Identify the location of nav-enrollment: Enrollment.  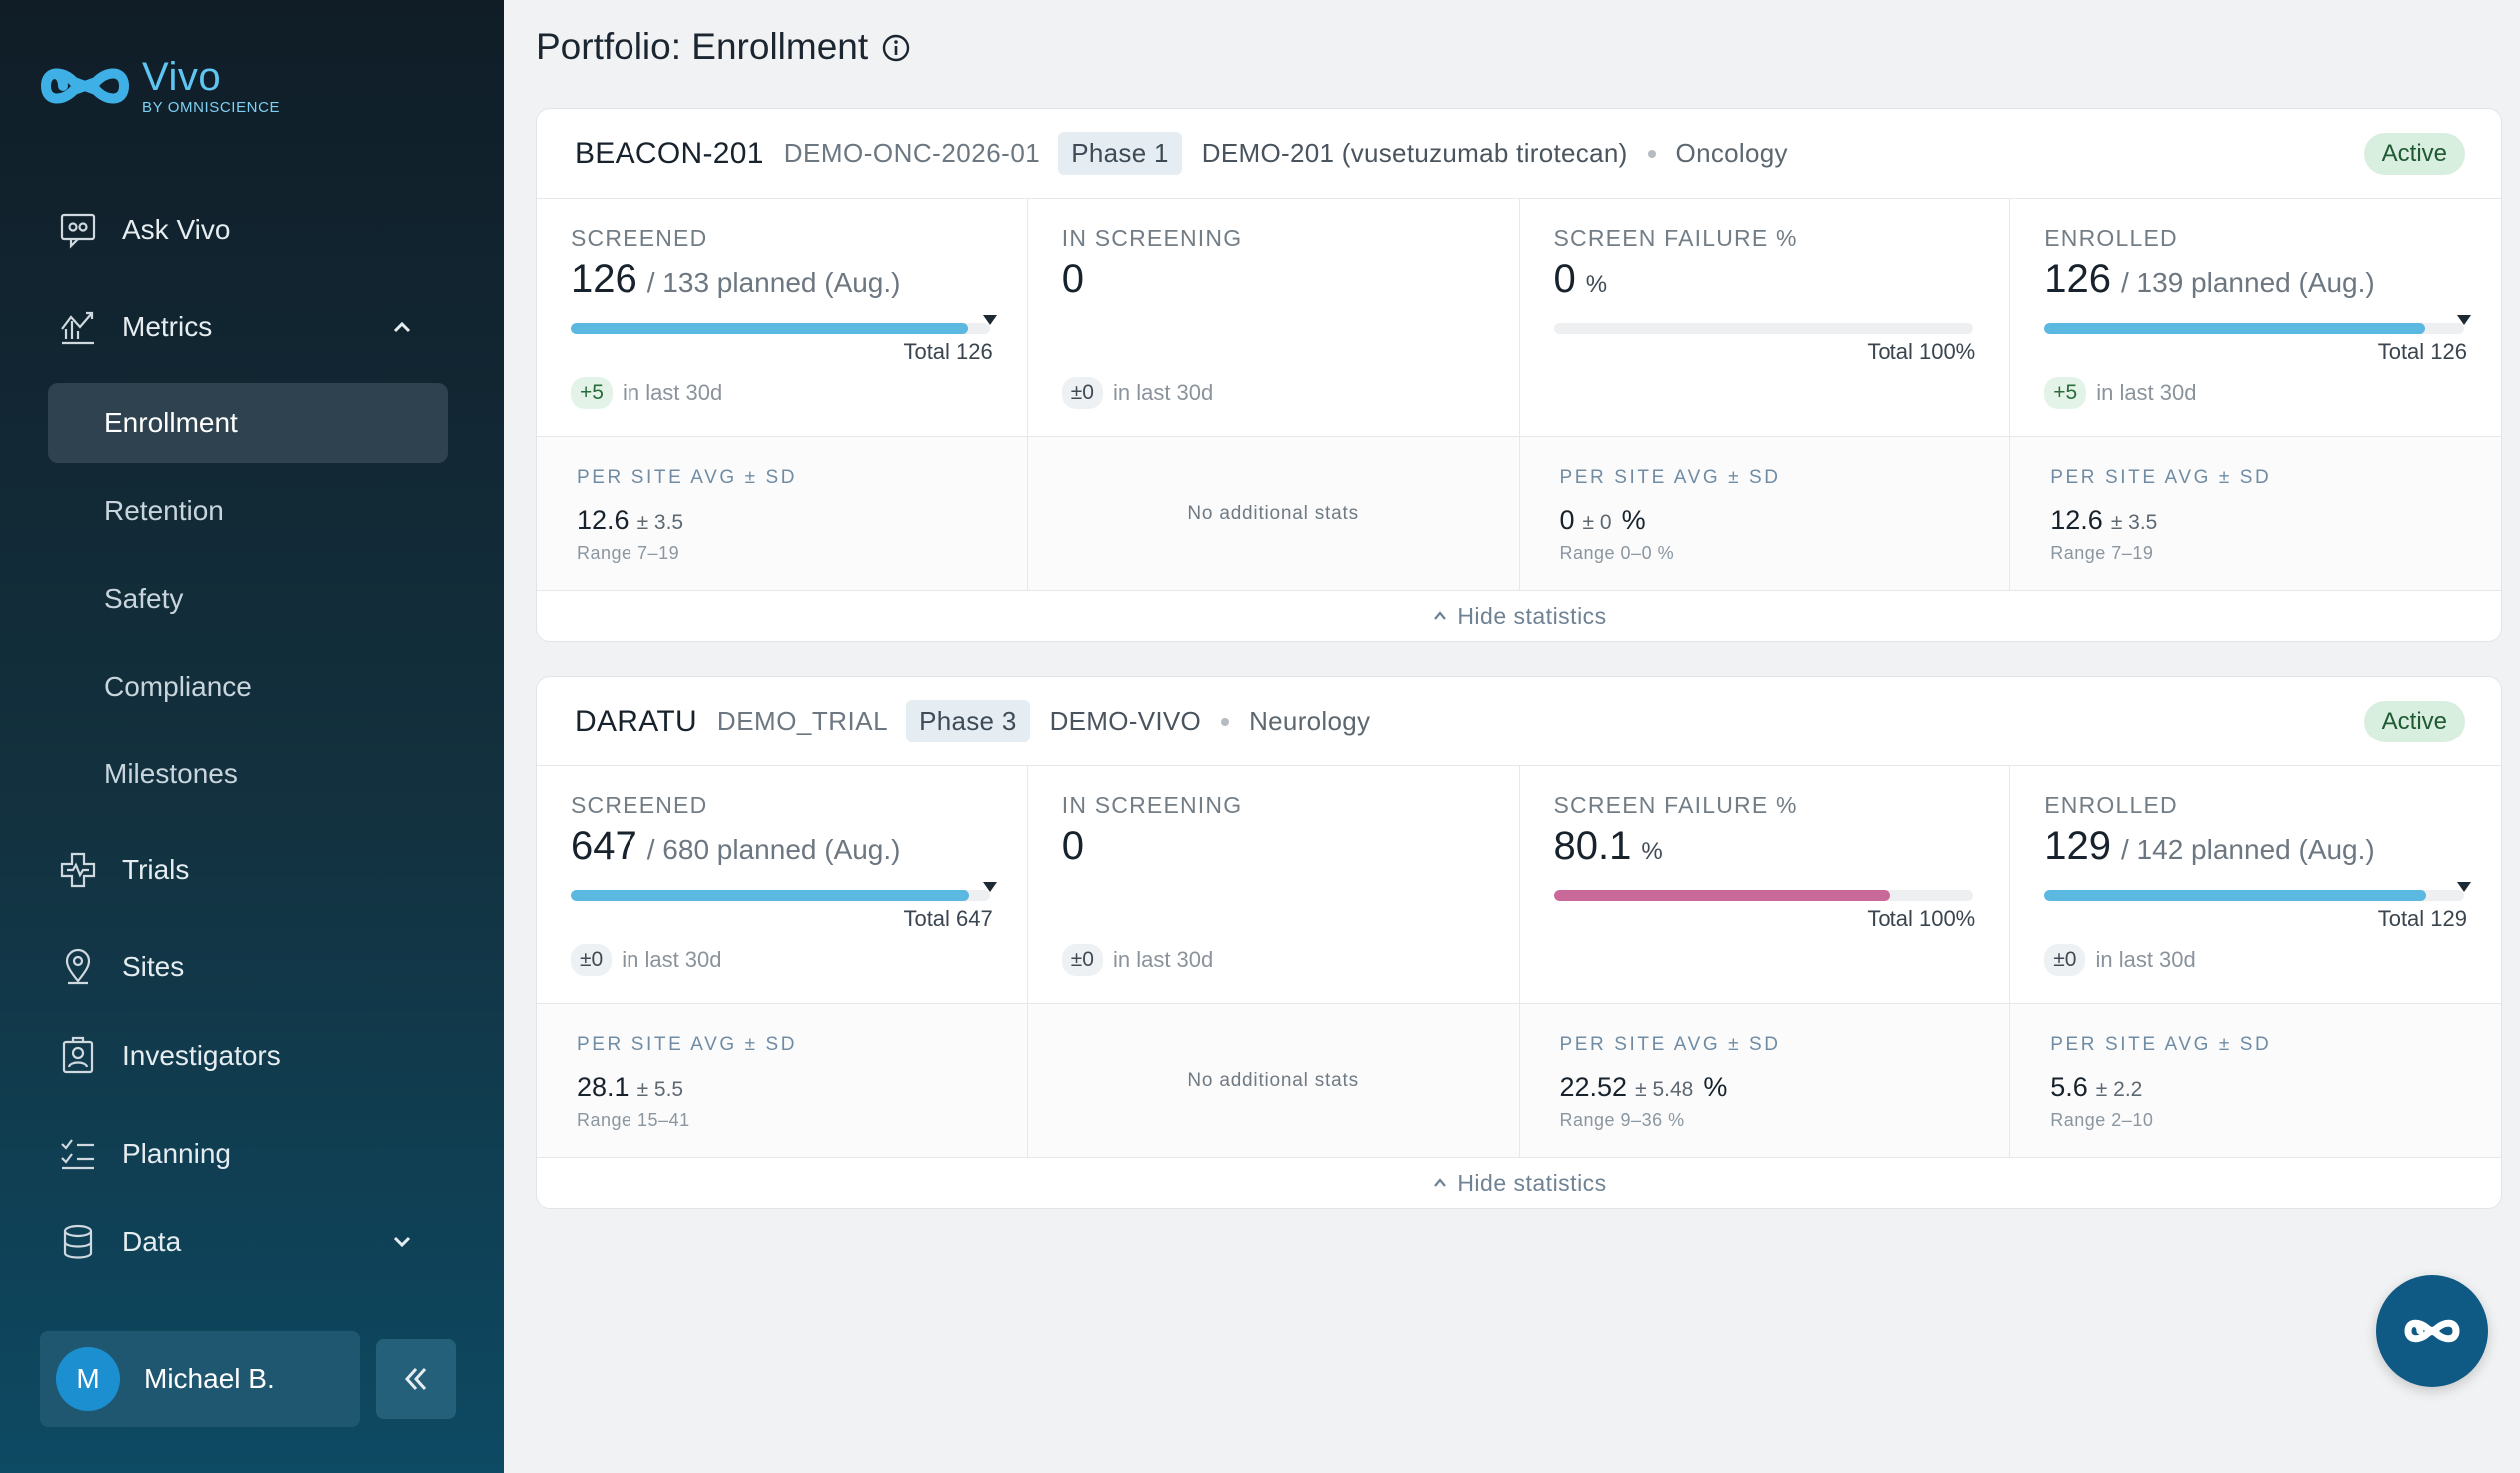
(248, 423).